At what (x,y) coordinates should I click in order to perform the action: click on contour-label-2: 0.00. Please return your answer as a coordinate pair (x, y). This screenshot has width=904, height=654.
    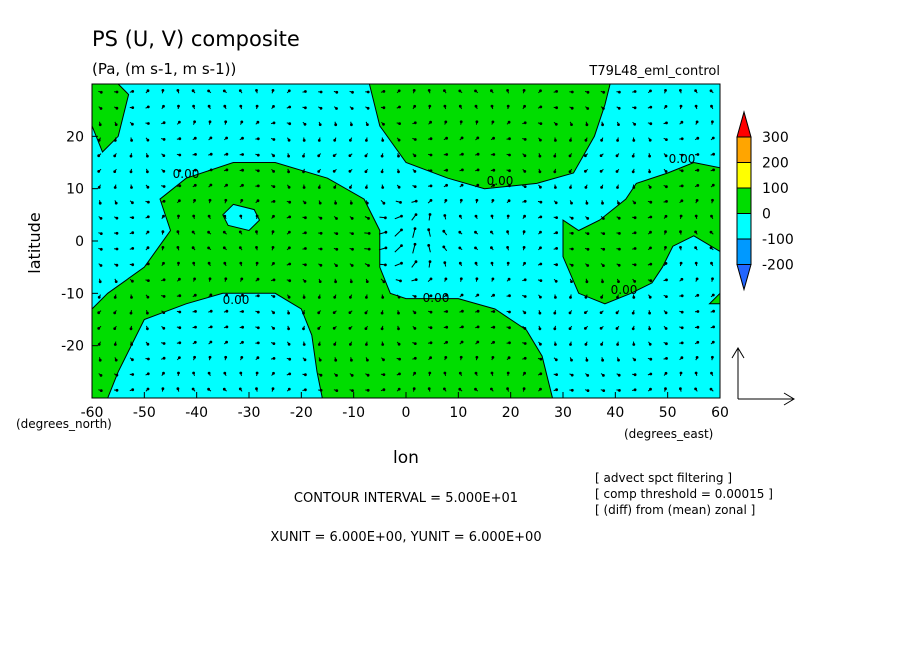
    Looking at the image, I should click on (500, 181).